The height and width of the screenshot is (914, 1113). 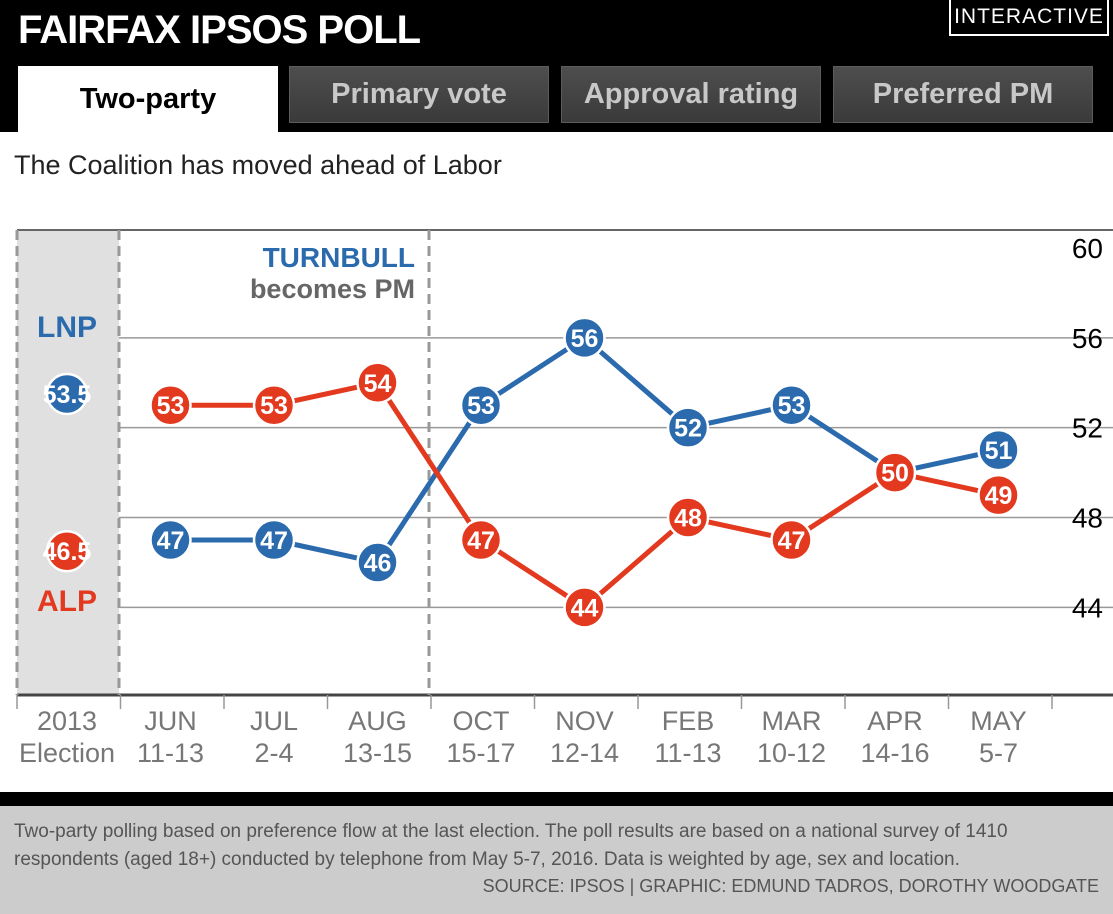 What do you see at coordinates (1029, 18) in the screenshot?
I see `interactive-button: INTERACTIVE` at bounding box center [1029, 18].